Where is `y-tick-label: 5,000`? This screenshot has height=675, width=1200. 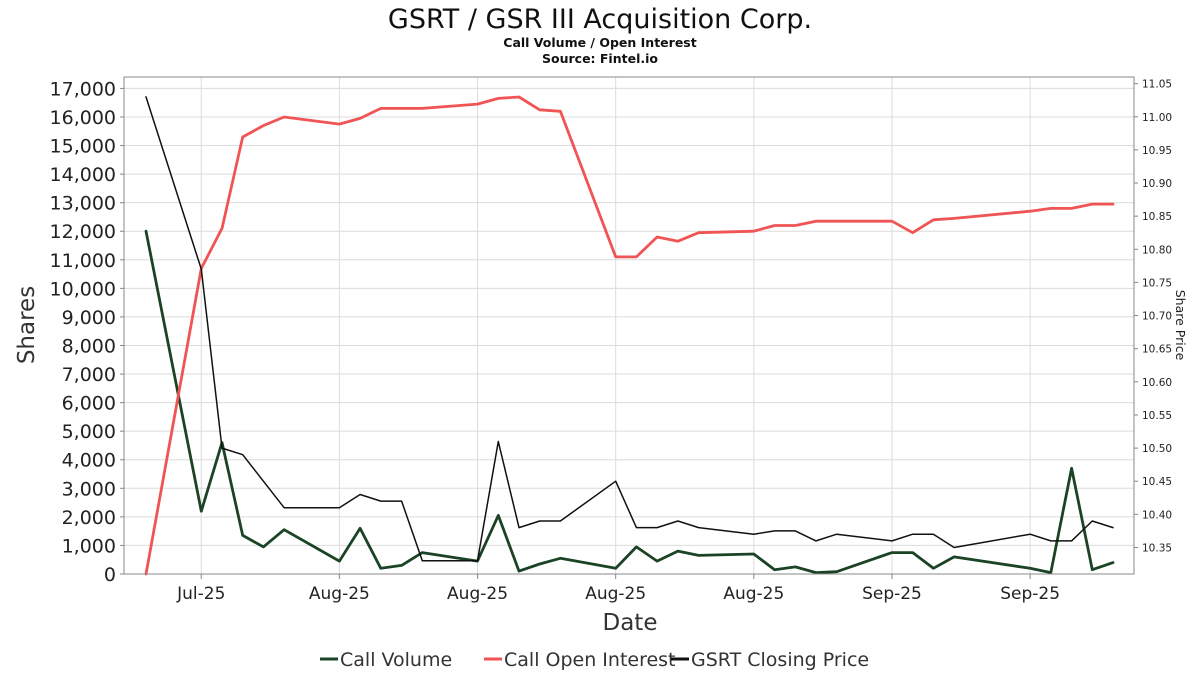
y-tick-label: 5,000 is located at coordinates (89, 432).